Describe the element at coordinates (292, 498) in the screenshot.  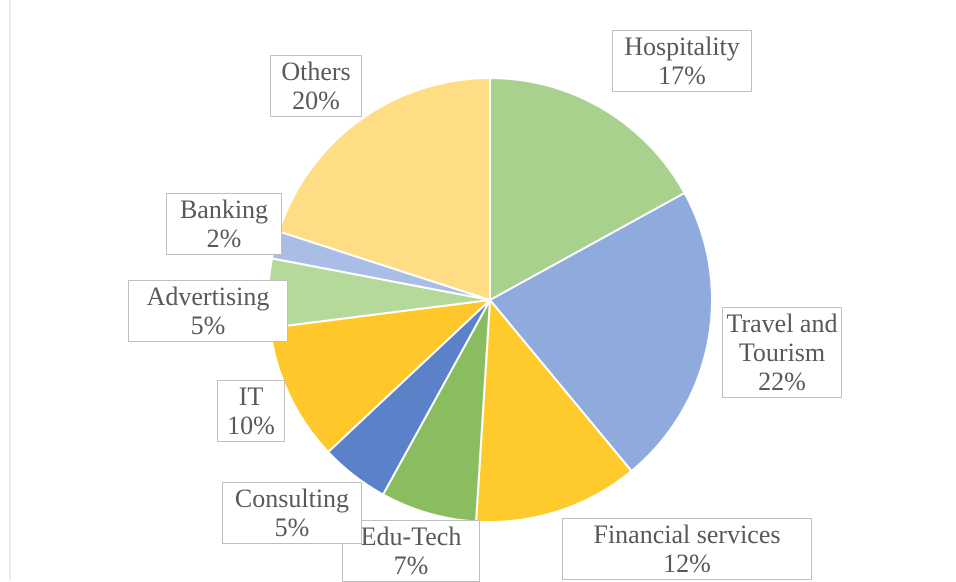
I see `label-category: Consulting` at that location.